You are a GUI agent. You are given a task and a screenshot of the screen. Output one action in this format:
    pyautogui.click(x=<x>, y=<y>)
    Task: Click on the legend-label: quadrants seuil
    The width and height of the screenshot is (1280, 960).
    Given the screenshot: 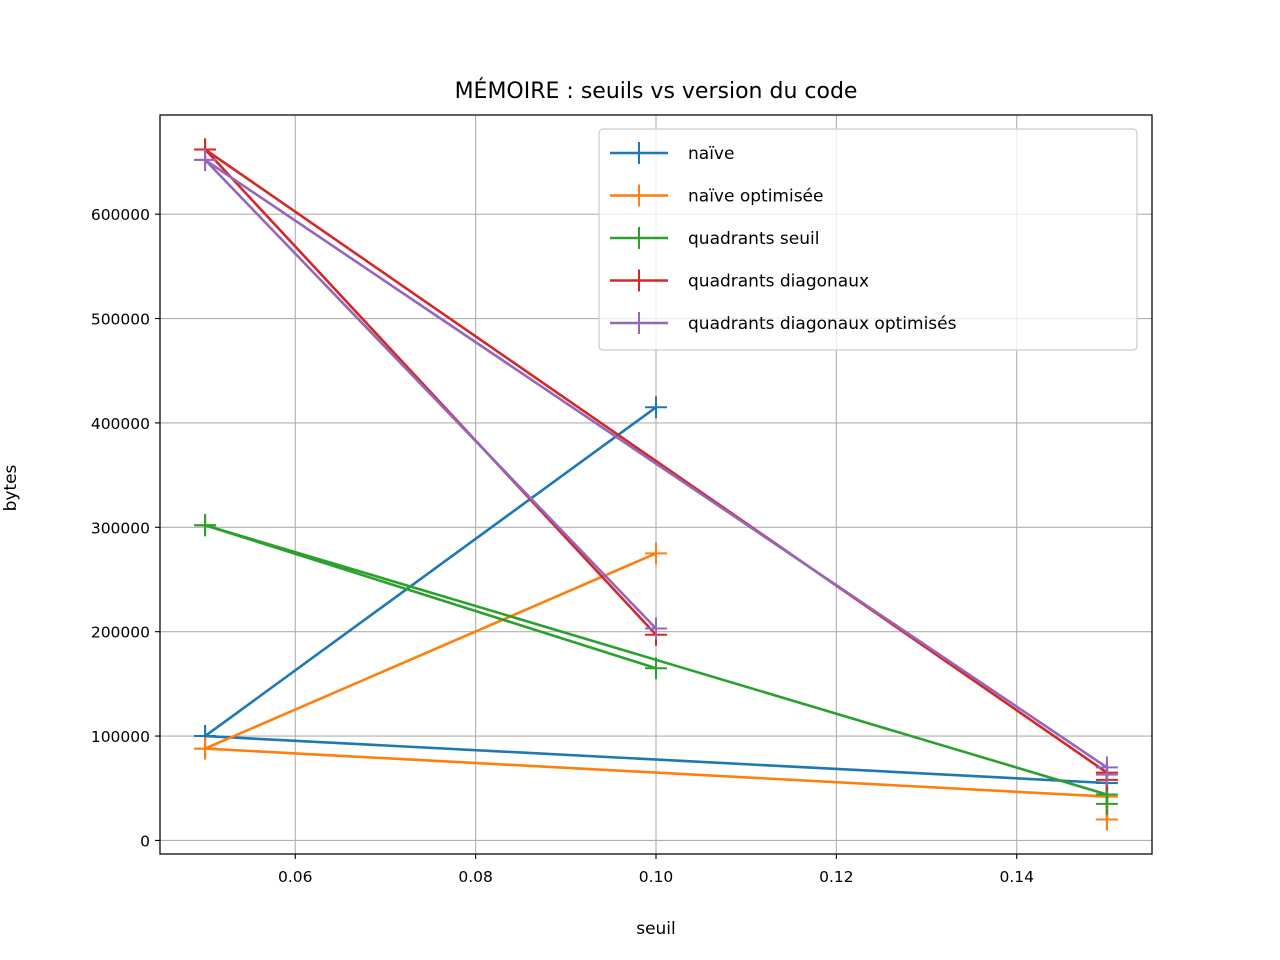 What is the action you would take?
    pyautogui.click(x=753, y=239)
    